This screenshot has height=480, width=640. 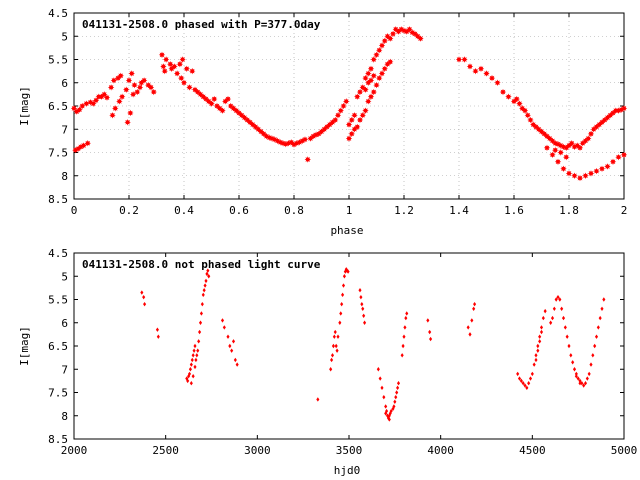 What do you see at coordinates (58, 60) in the screenshot?
I see `y-tick-label: 5.5` at bounding box center [58, 60].